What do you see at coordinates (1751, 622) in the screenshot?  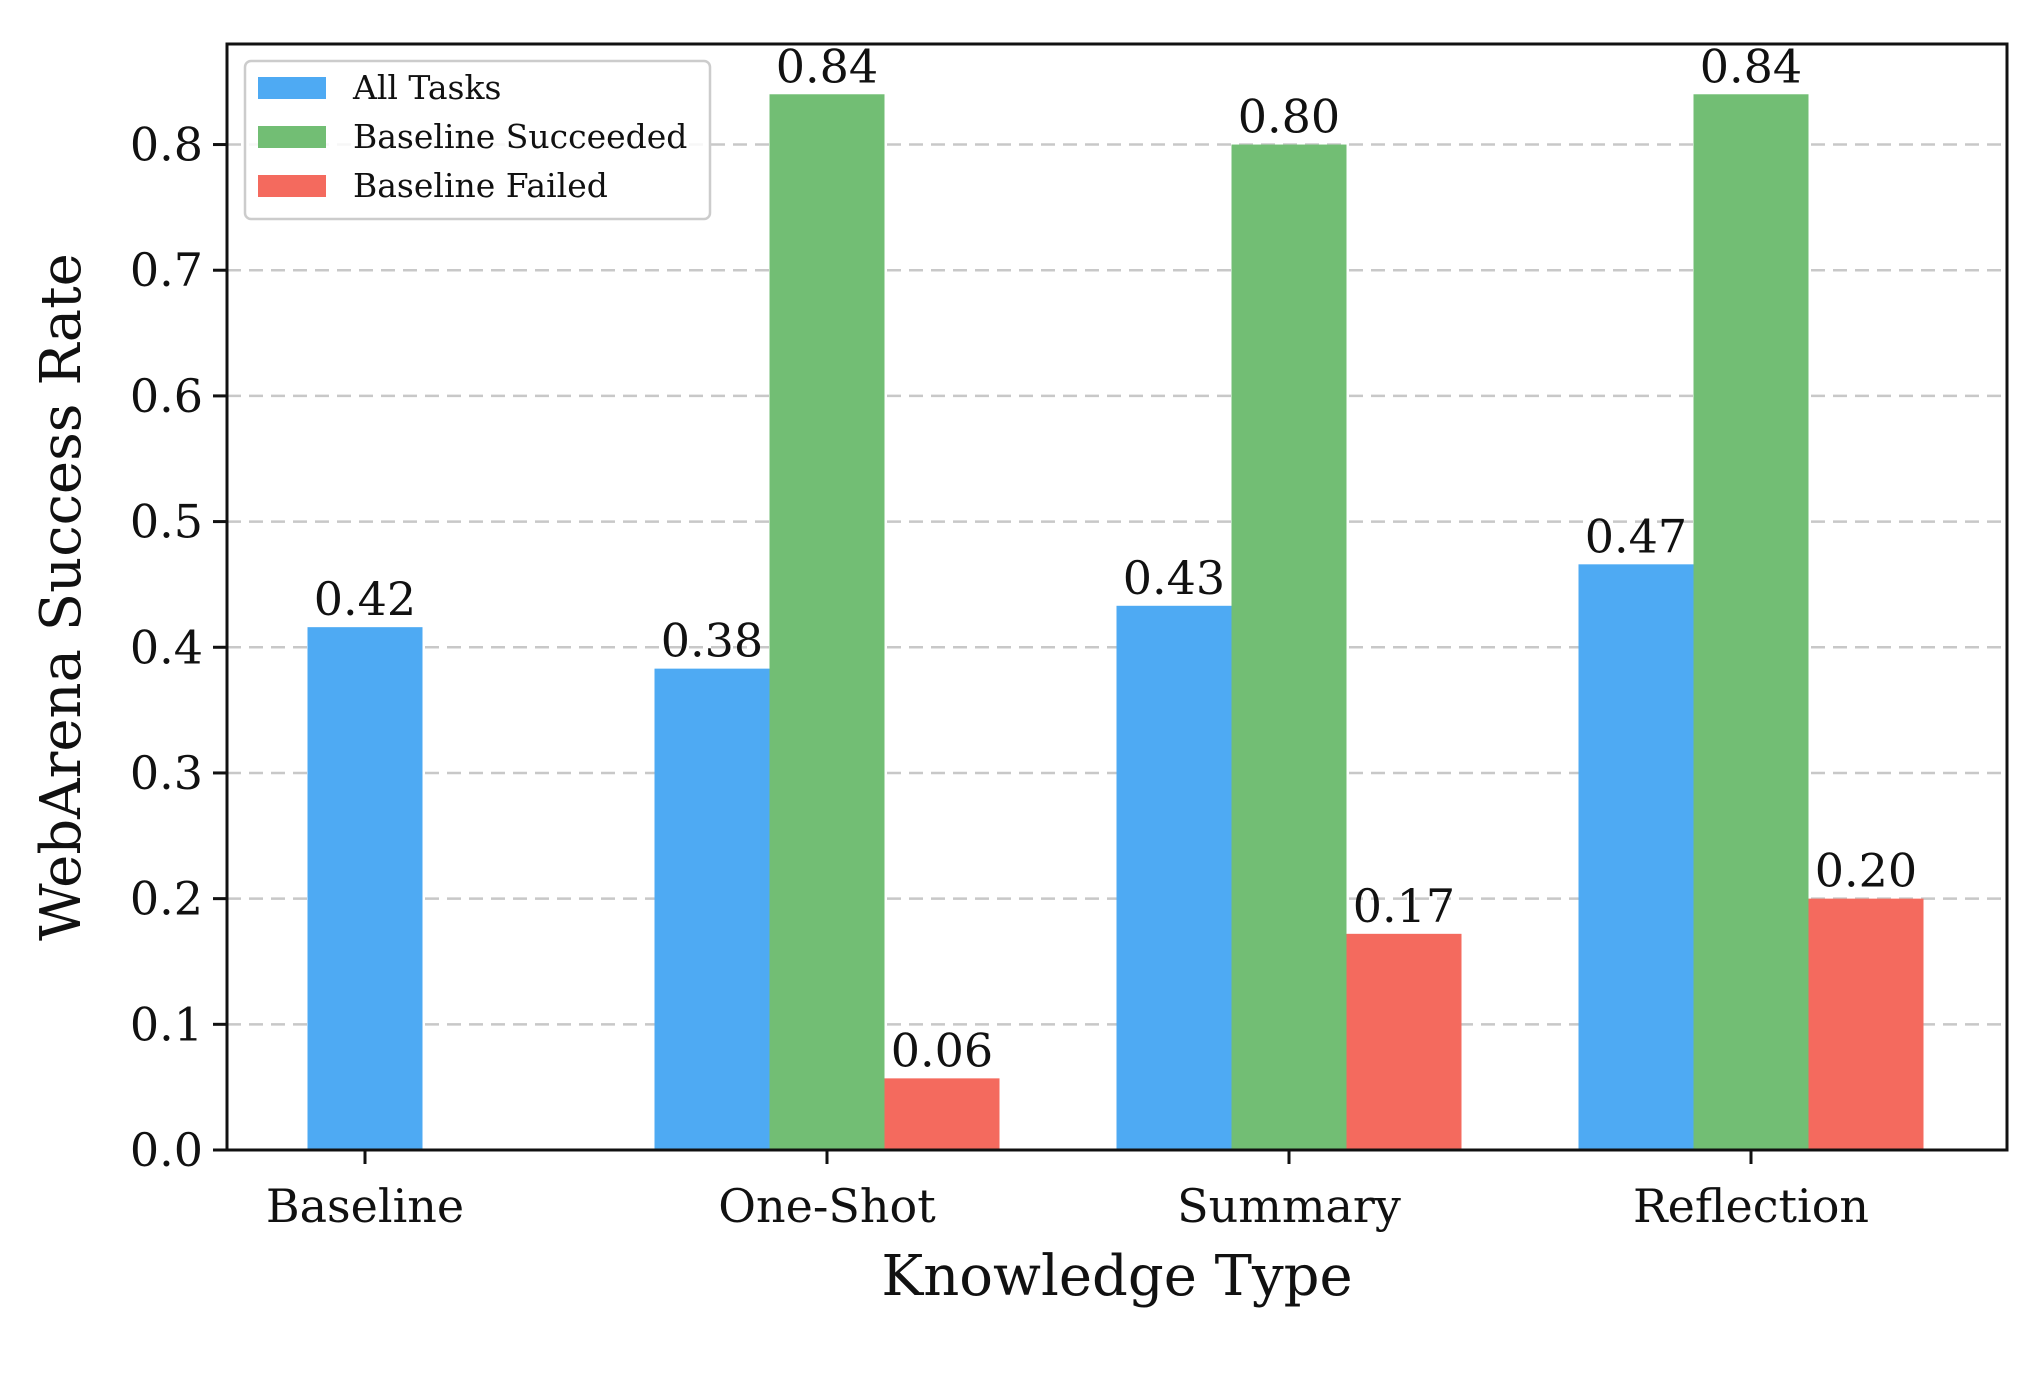 I see `bar-reflection-baseline-succeeded` at bounding box center [1751, 622].